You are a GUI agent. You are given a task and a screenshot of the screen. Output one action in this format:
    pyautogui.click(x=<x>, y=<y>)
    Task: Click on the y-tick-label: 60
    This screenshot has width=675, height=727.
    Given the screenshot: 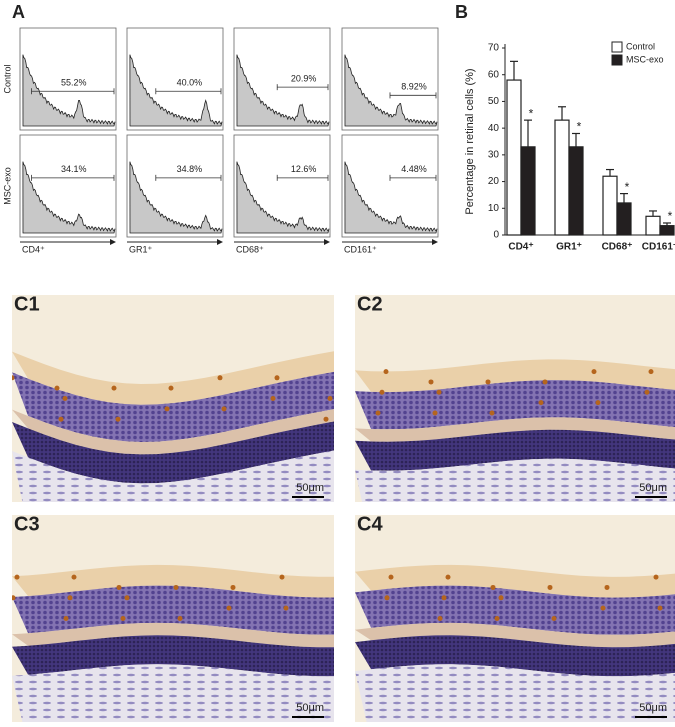 What is the action you would take?
    pyautogui.click(x=494, y=74)
    